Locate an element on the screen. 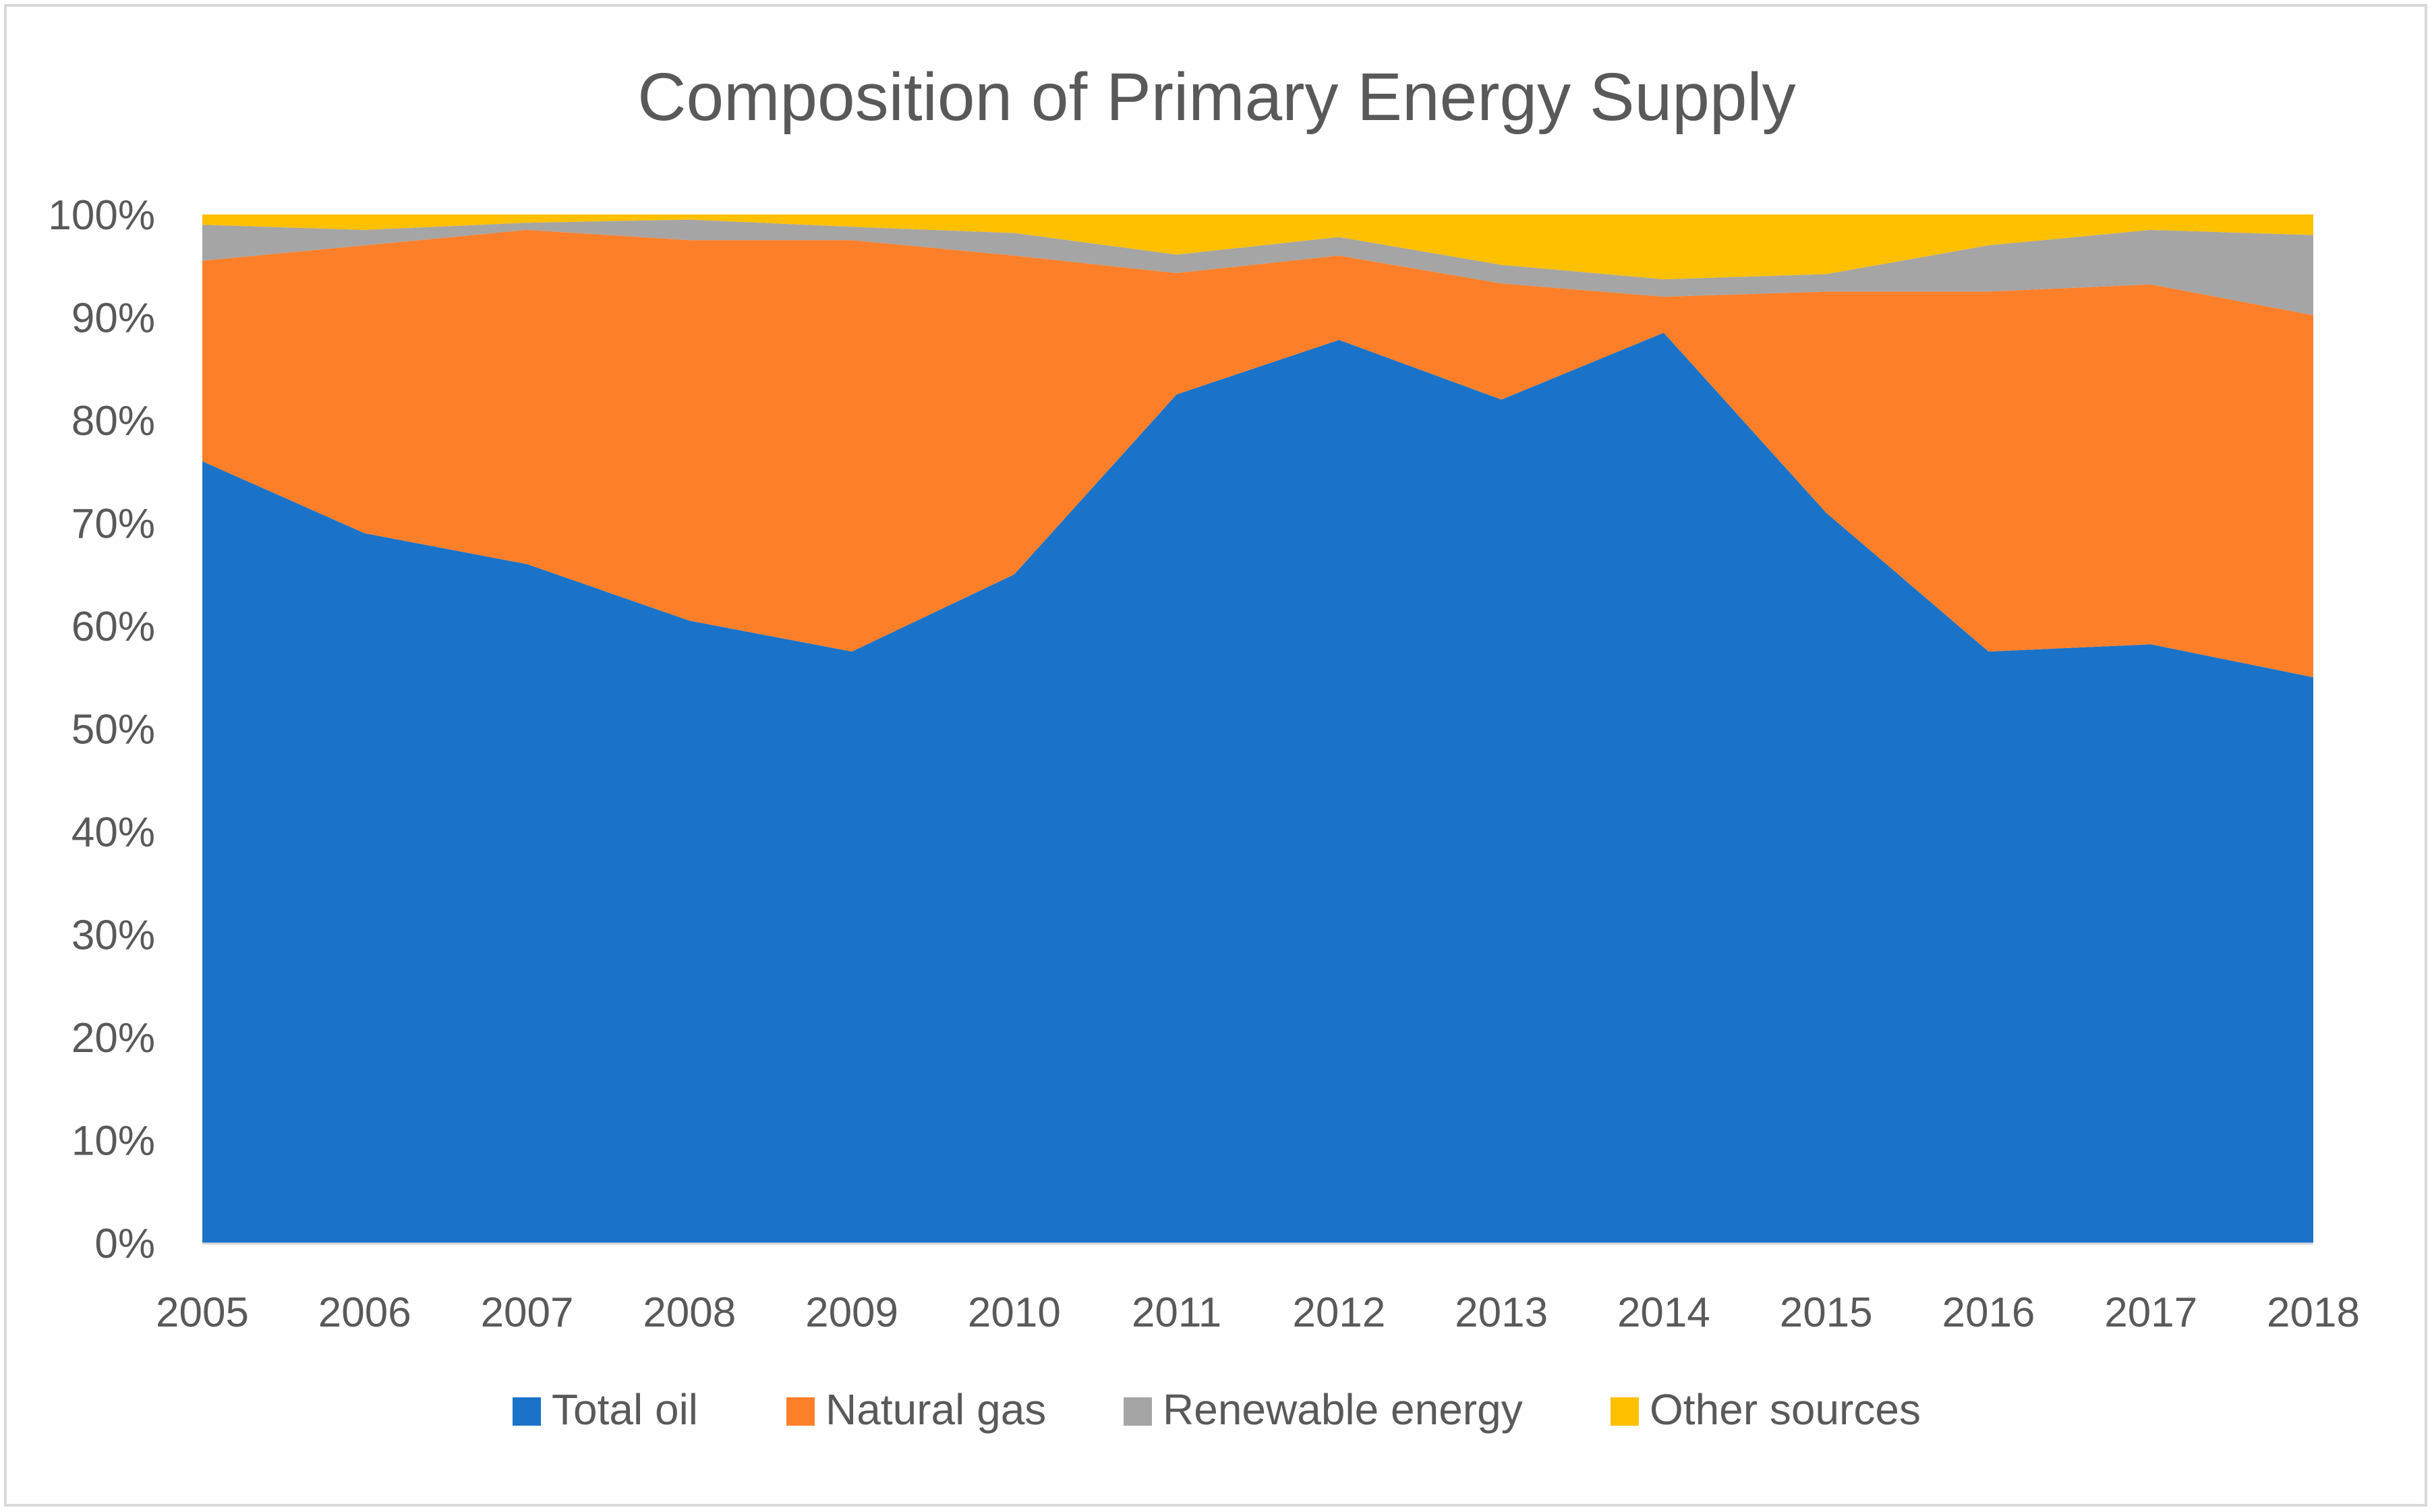  y-tick-label: 30% is located at coordinates (113, 935).